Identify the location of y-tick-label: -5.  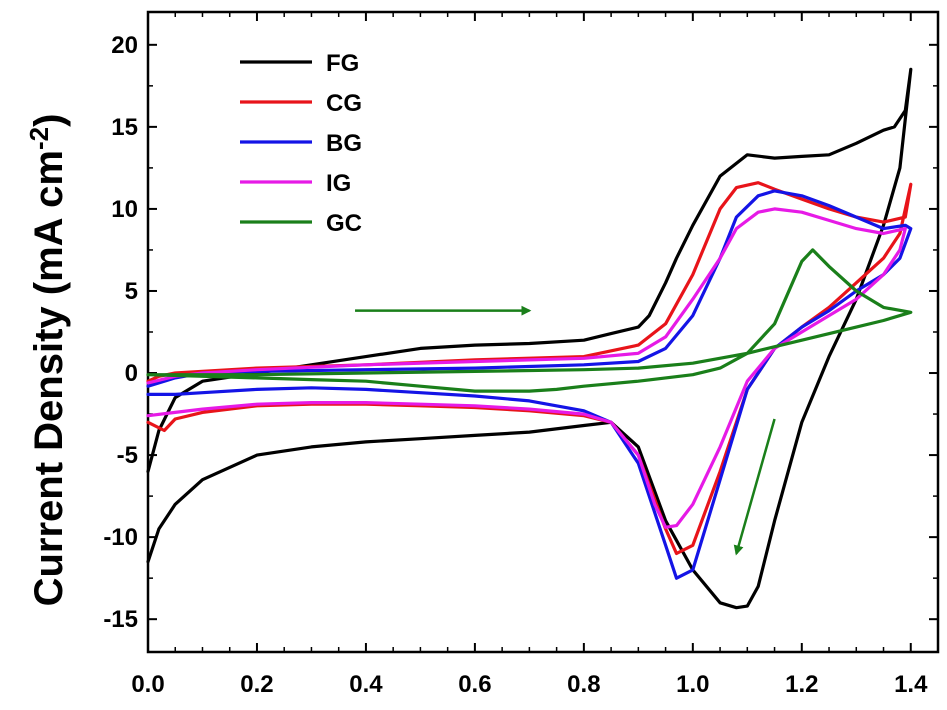
(127, 455).